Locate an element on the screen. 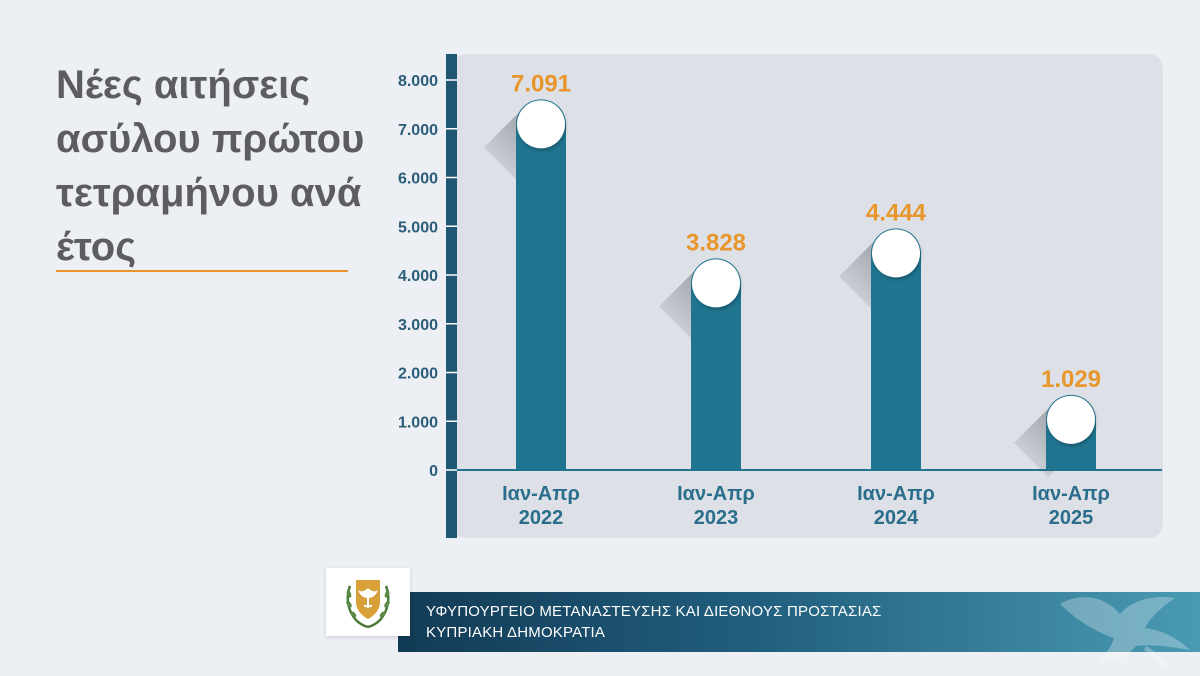 The height and width of the screenshot is (676, 1200). emblem-box is located at coordinates (368, 602).